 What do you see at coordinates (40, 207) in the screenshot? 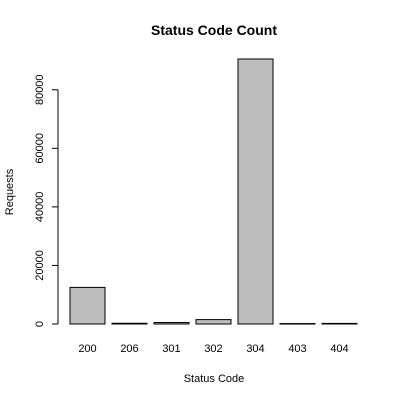
I see `y-tick-label: 40000` at bounding box center [40, 207].